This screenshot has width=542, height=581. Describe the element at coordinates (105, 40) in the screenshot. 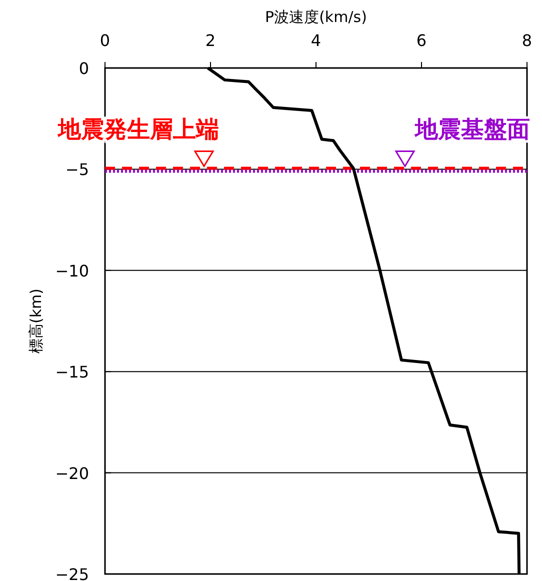

I see `x-tick-label: 0` at that location.